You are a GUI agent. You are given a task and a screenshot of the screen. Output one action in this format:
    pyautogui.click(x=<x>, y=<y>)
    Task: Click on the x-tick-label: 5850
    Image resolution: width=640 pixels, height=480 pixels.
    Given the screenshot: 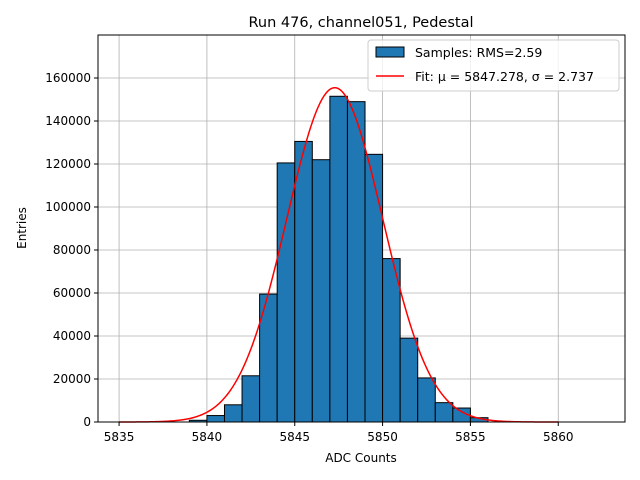 What is the action you would take?
    pyautogui.click(x=382, y=437)
    